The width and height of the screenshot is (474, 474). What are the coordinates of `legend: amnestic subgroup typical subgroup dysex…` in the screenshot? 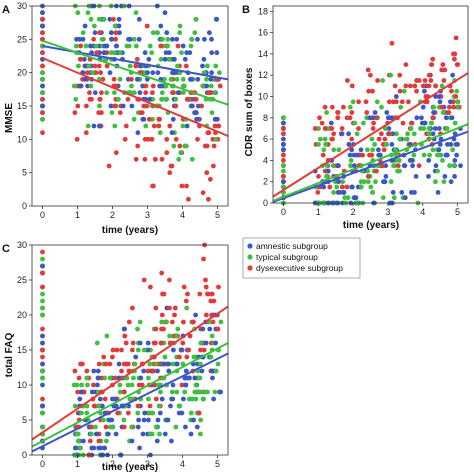 It's located at (301, 258).